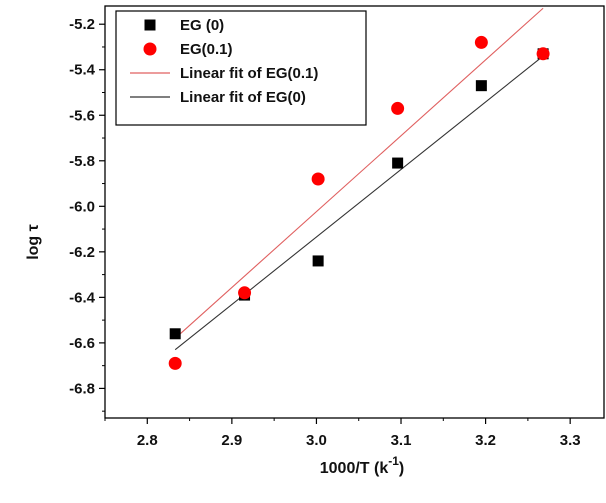 The width and height of the screenshot is (606, 503). Describe the element at coordinates (570, 440) in the screenshot. I see `x-tick-label: 3.3` at that location.